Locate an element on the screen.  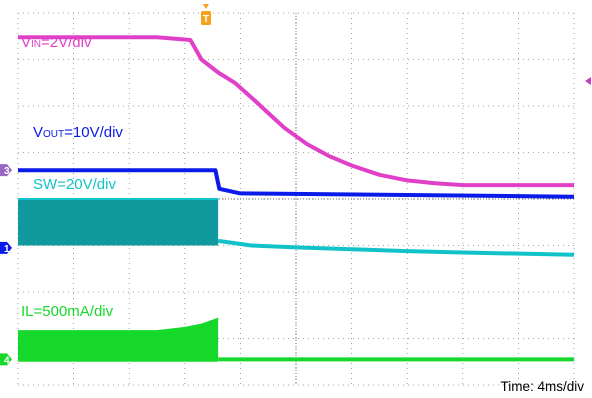
ch4-marker is located at coordinates (6, 359).